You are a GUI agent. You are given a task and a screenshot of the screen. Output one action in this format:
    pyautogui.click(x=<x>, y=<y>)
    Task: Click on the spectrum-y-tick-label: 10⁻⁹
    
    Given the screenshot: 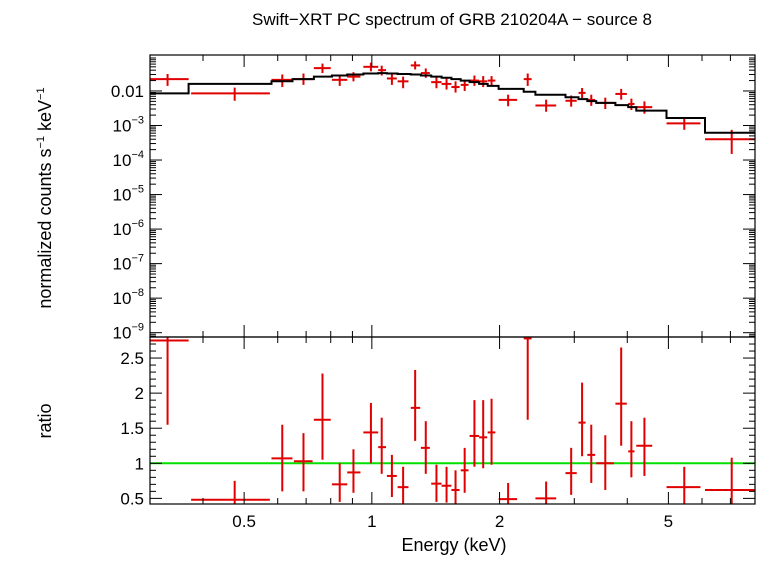 What is the action you would take?
    pyautogui.click(x=128, y=332)
    